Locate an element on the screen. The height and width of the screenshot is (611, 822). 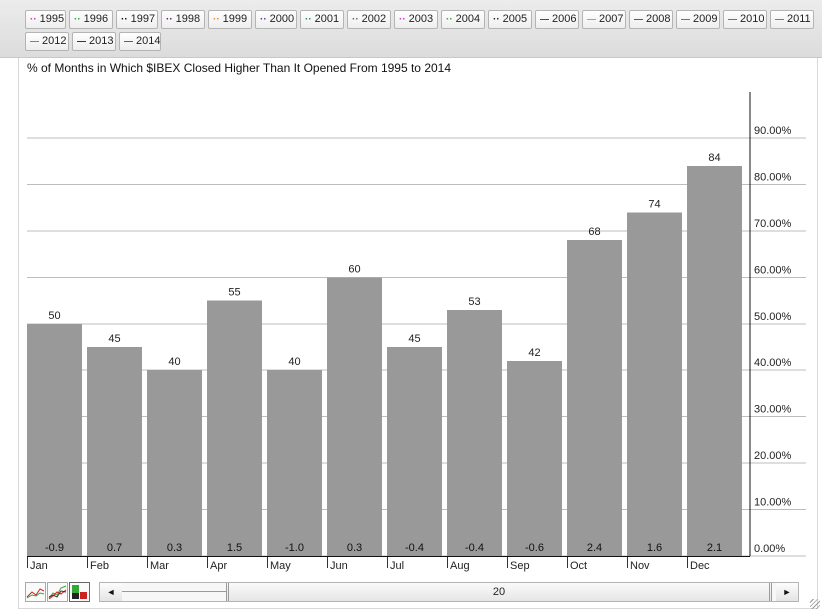
bar-value-label: 55 is located at coordinates (234, 293).